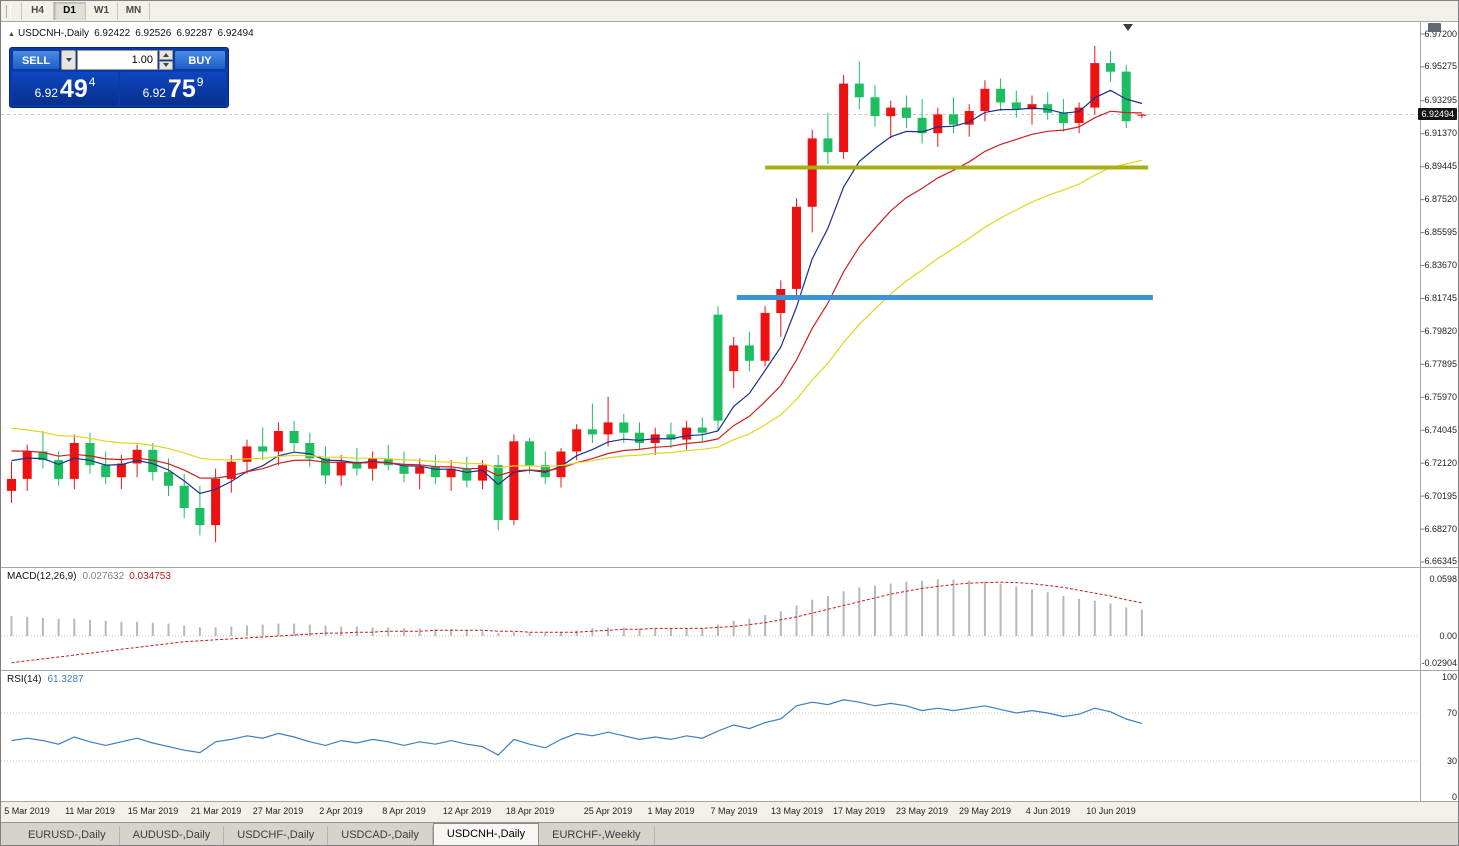  I want to click on date-axis-label: 15 Mar 2019, so click(153, 811).